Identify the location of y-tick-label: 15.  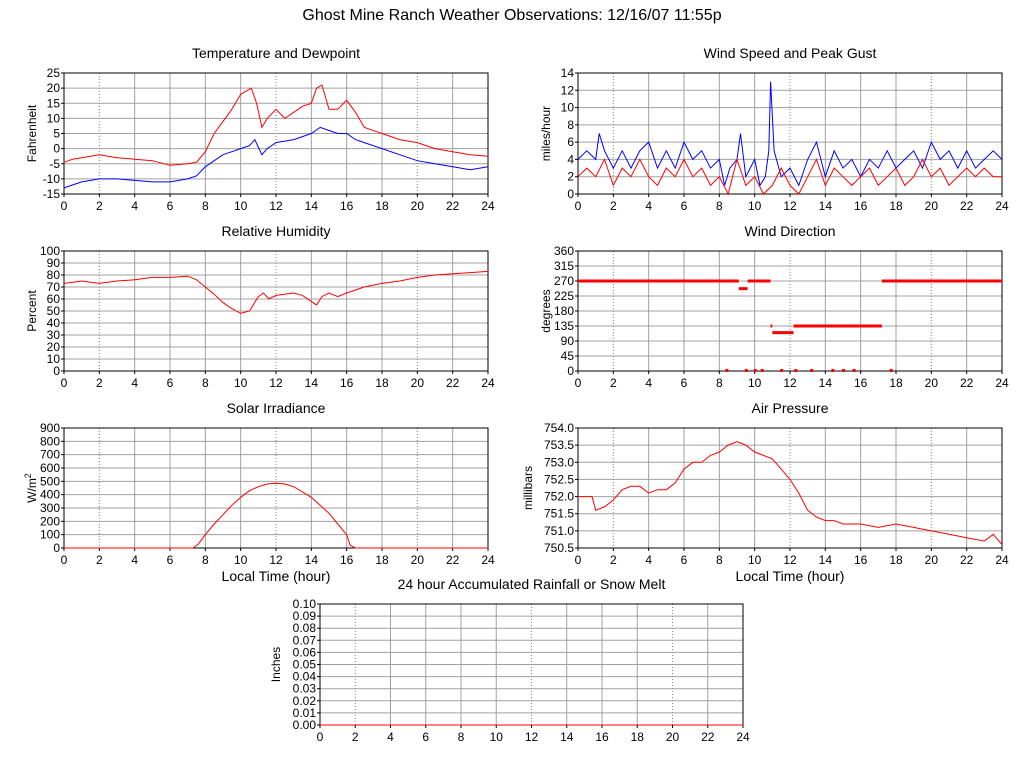
(54, 103).